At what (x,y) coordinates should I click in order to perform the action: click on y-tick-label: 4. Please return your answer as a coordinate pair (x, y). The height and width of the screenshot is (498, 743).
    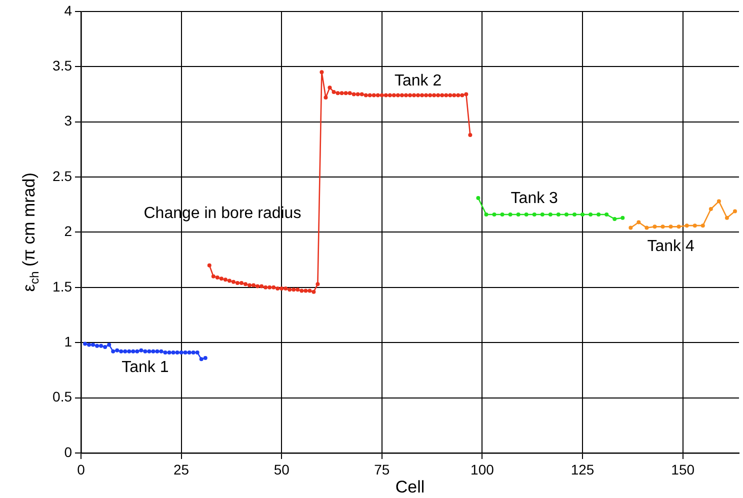
    Looking at the image, I should click on (68, 10).